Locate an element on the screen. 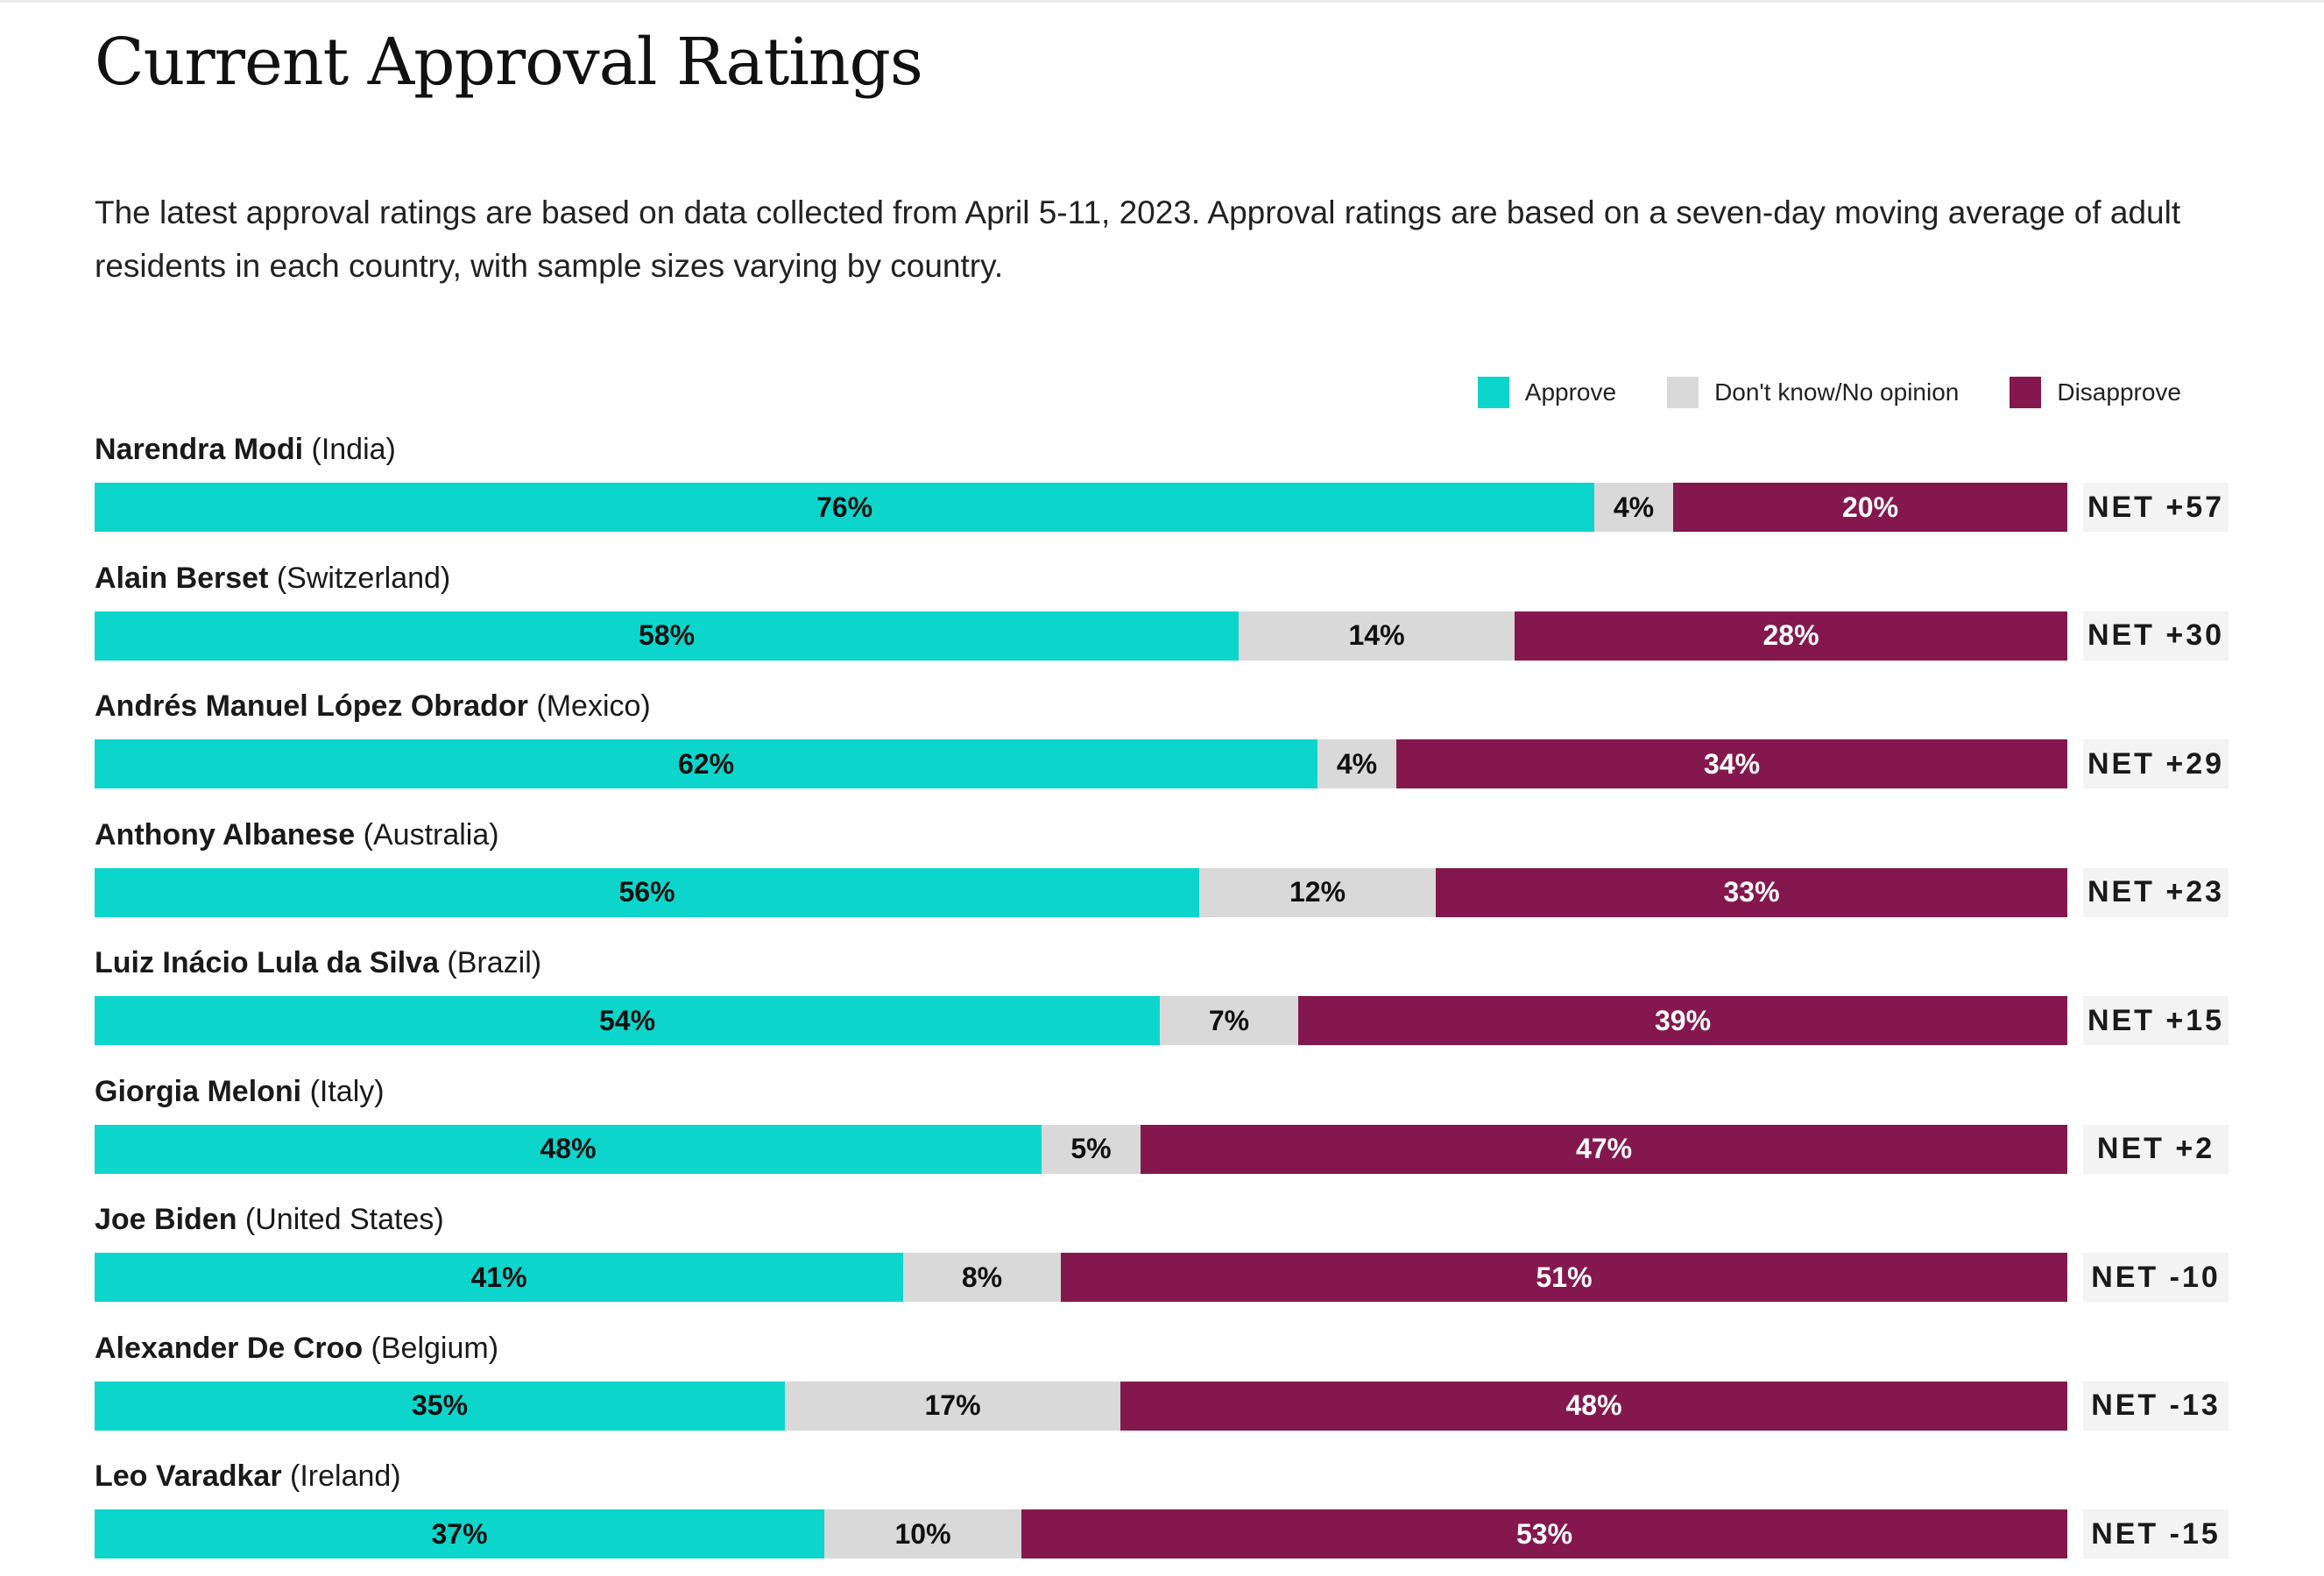  bar-segment-disapprove: 33% is located at coordinates (1751, 892).